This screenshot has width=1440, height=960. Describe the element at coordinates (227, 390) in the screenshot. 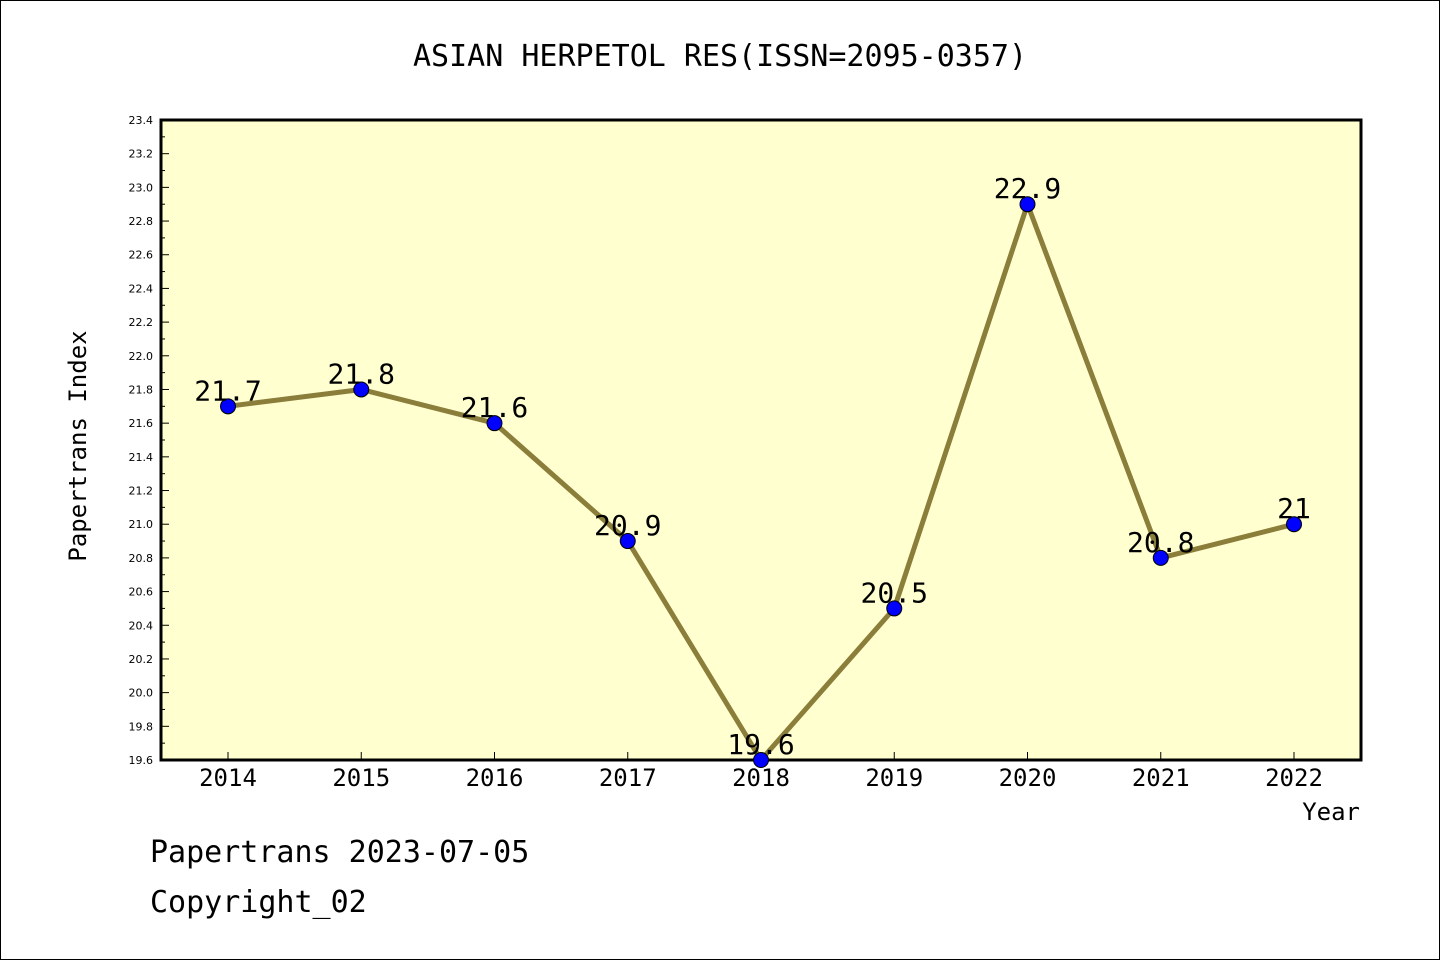

I see `data-label: 21.7` at that location.